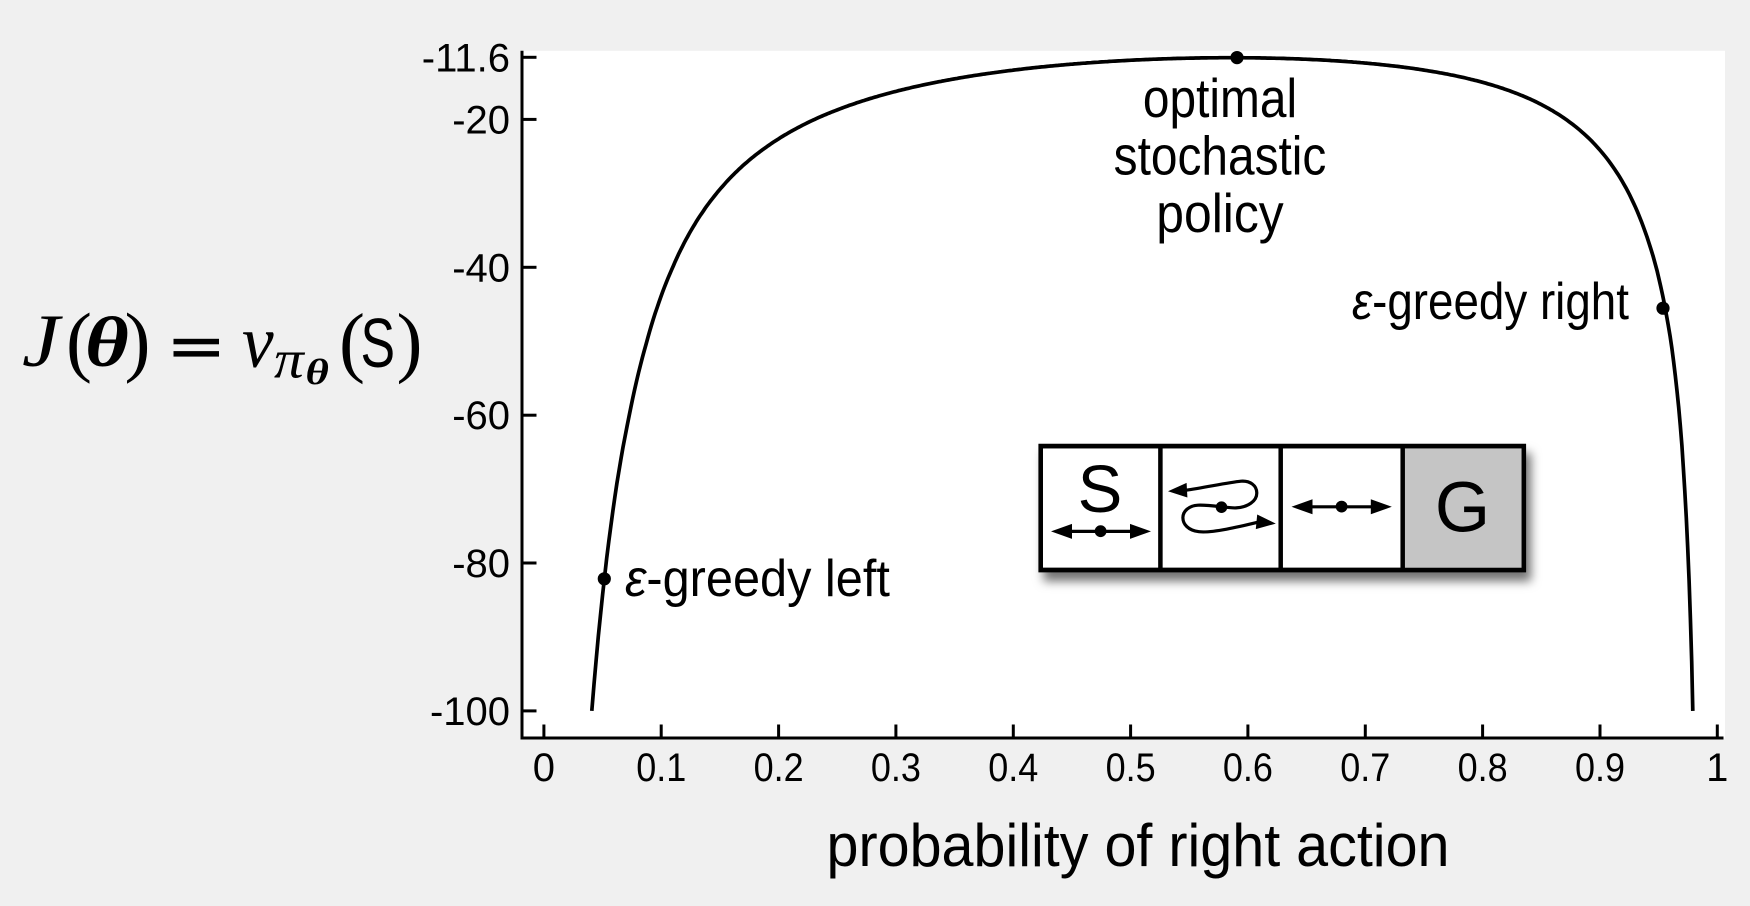 The width and height of the screenshot is (1750, 906). What do you see at coordinates (1248, 768) in the screenshot?
I see `svg-text: 0.6` at bounding box center [1248, 768].